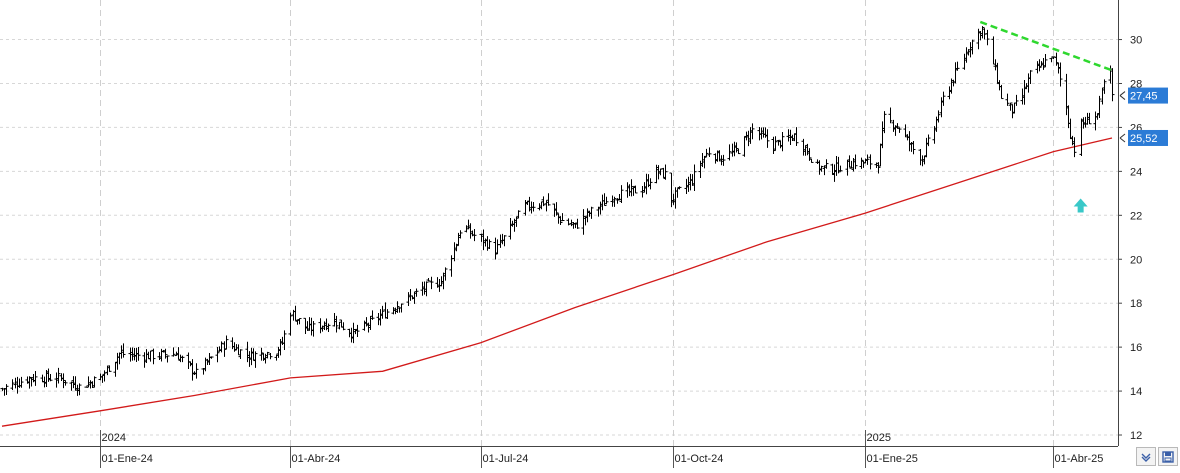 Image resolution: width=1180 pixels, height=473 pixels. I want to click on year-tick-label: 2024, so click(114, 438).